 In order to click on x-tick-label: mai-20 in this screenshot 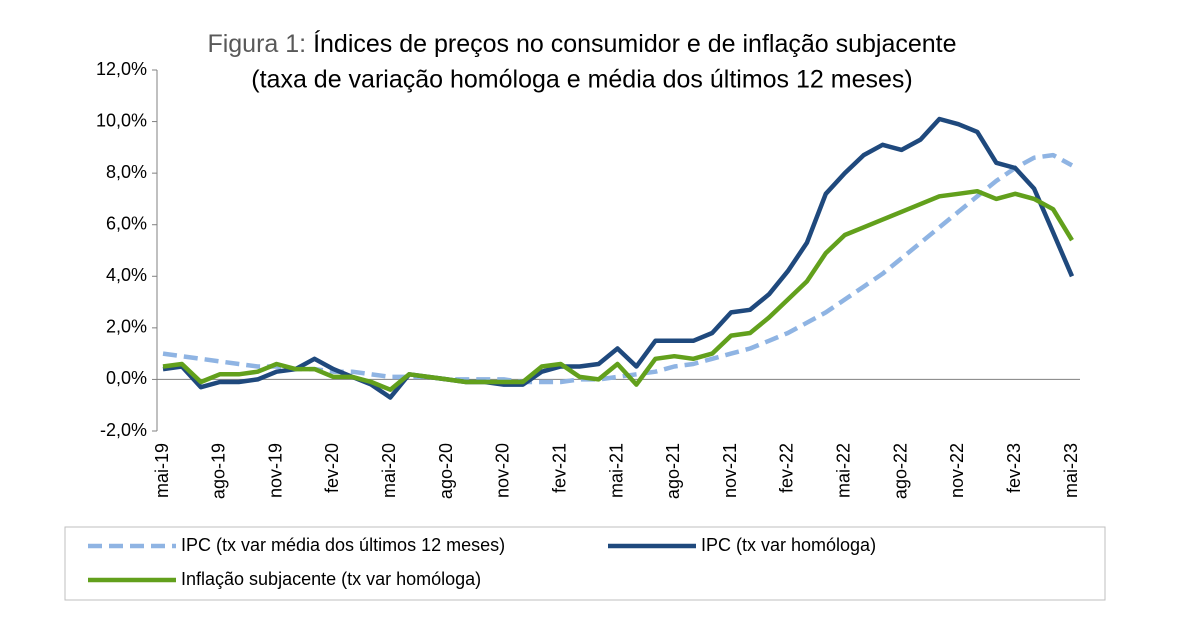, I will do `click(389, 470)`.